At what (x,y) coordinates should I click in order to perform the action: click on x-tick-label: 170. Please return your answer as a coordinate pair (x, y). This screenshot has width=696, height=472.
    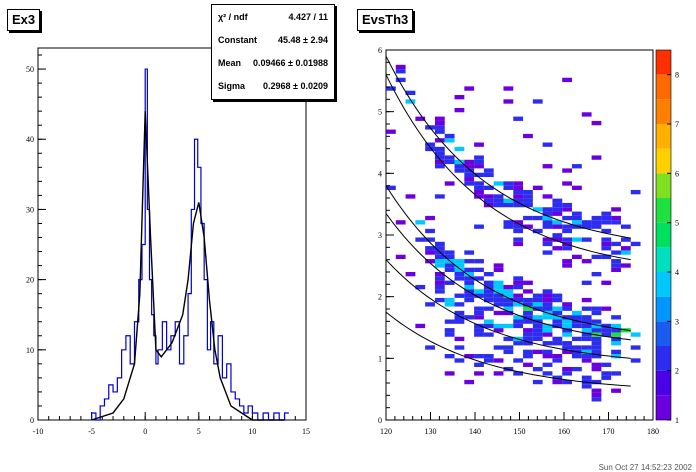
    Looking at the image, I should click on (609, 431).